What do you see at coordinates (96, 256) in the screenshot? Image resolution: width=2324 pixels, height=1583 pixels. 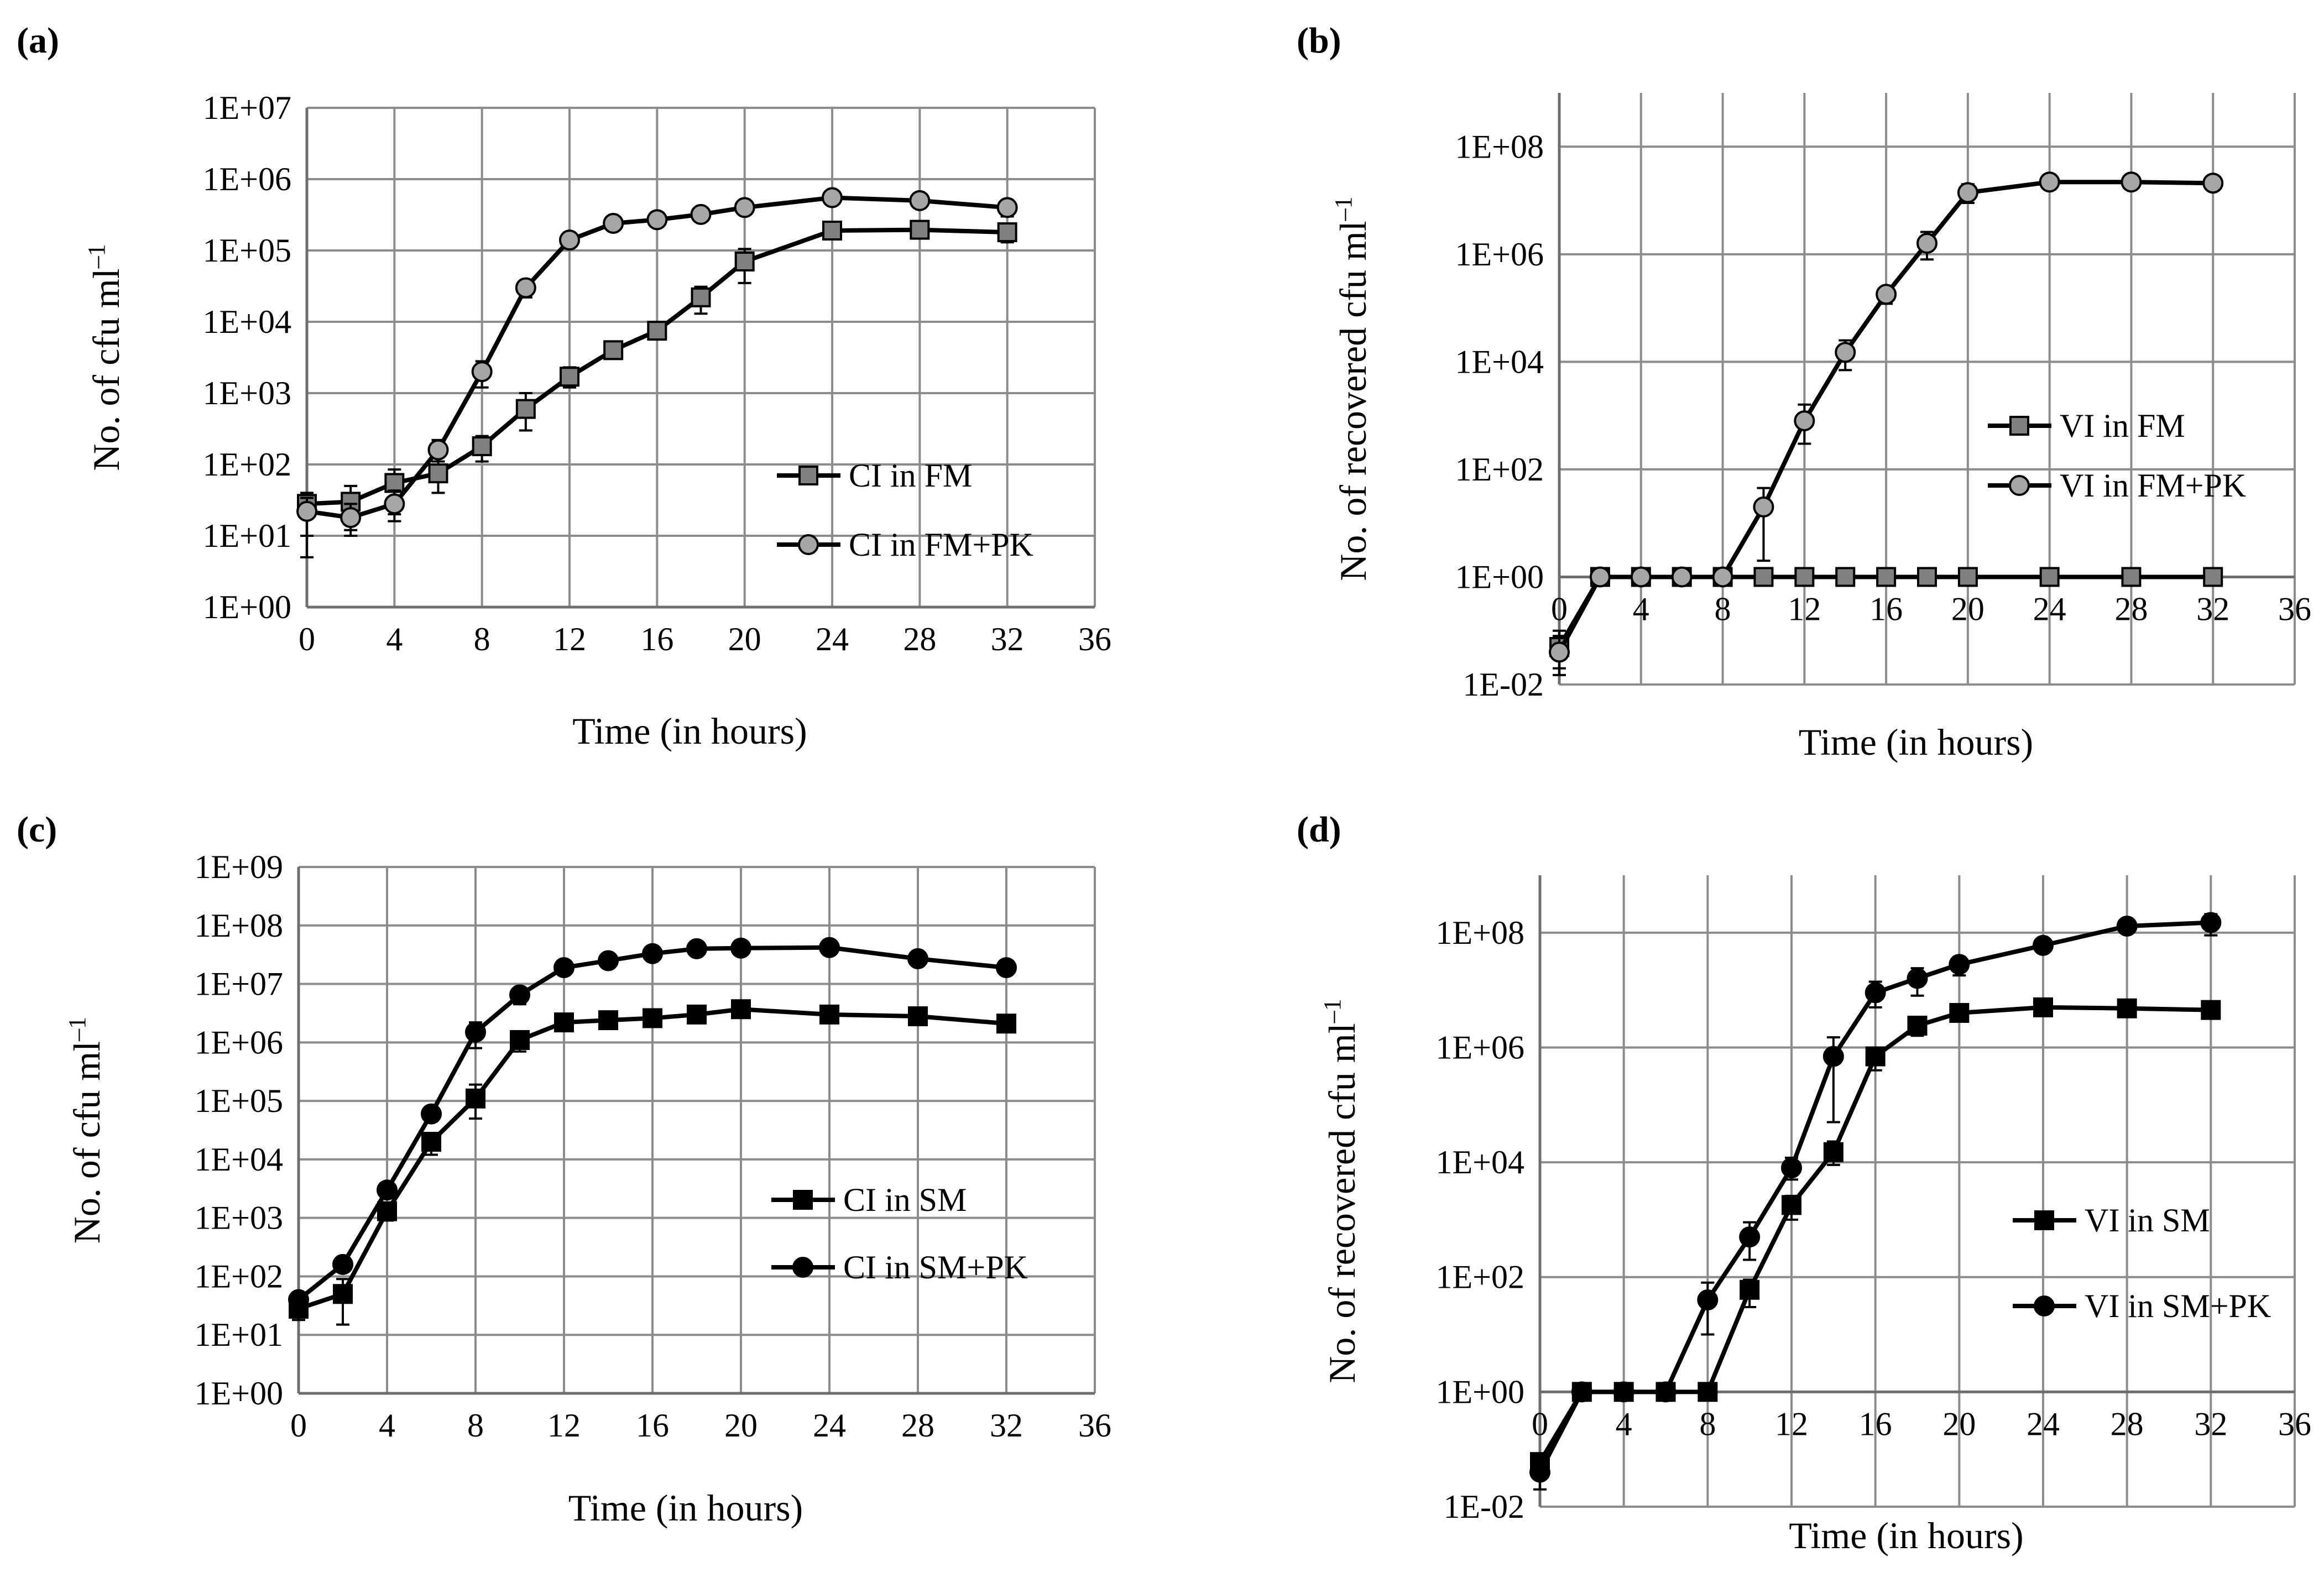 I see `y-axis-title-superscript: –1` at bounding box center [96, 256].